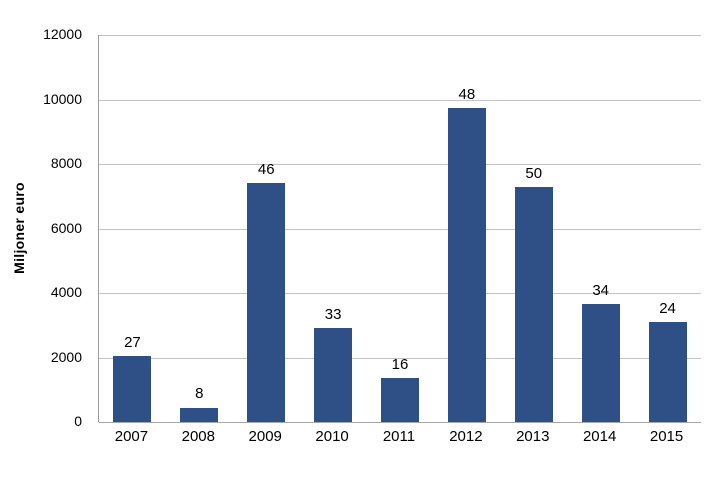  Describe the element at coordinates (199, 414) in the screenshot. I see `bar-2008` at that location.